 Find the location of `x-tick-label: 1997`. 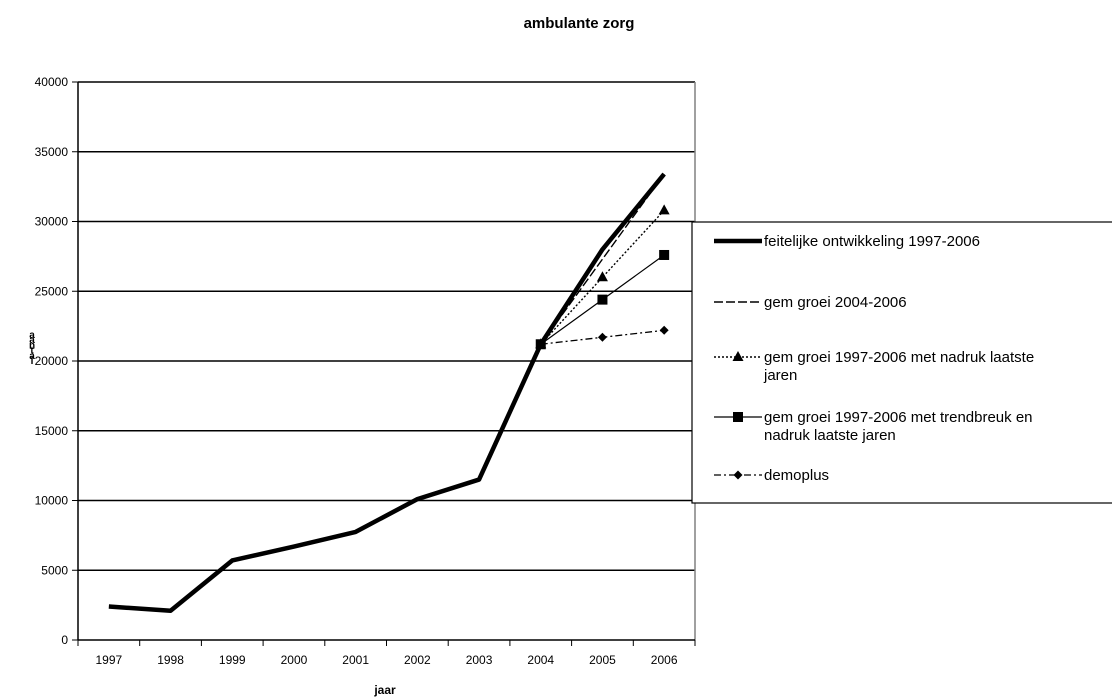

x-tick-label: 1997 is located at coordinates (108, 660).